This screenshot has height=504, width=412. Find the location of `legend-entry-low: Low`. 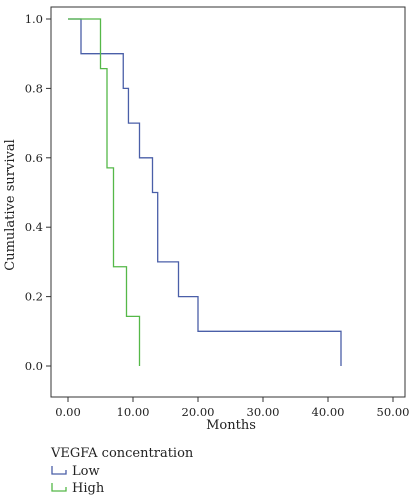

legend-entry-low: Low is located at coordinates (75, 471).